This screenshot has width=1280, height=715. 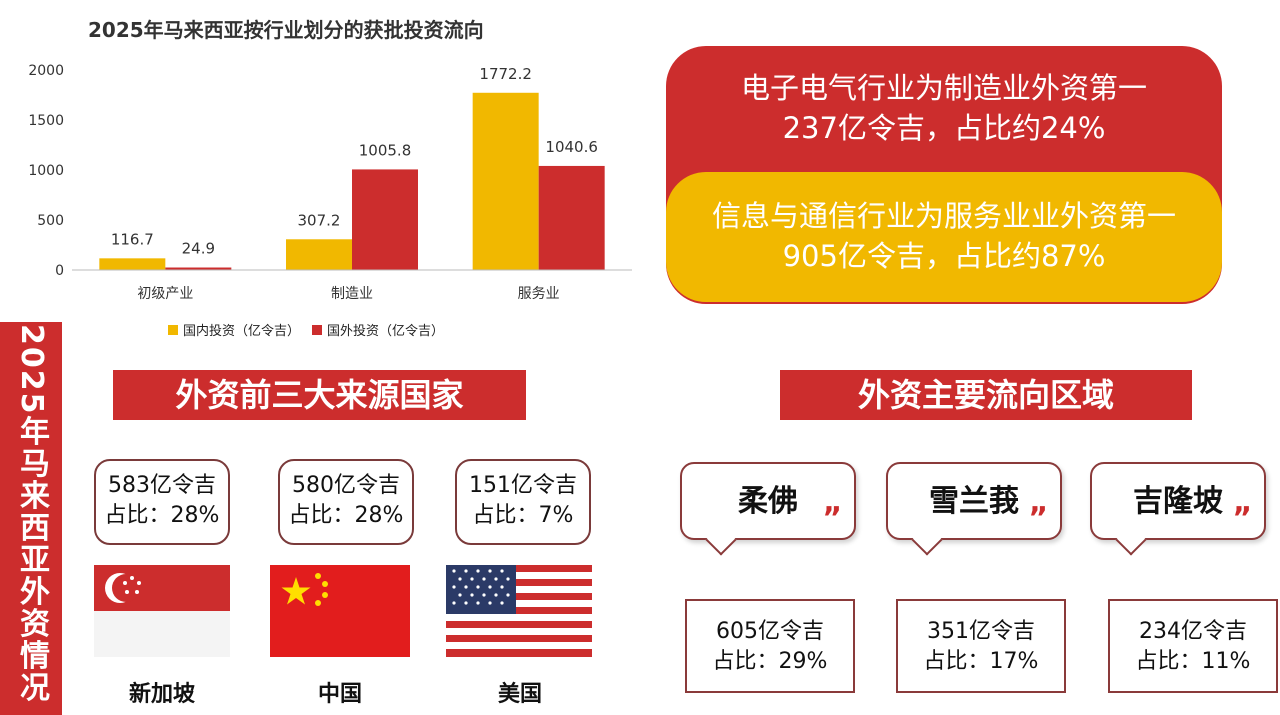 What do you see at coordinates (46, 71) in the screenshot?
I see `y-tick-label: 2000` at bounding box center [46, 71].